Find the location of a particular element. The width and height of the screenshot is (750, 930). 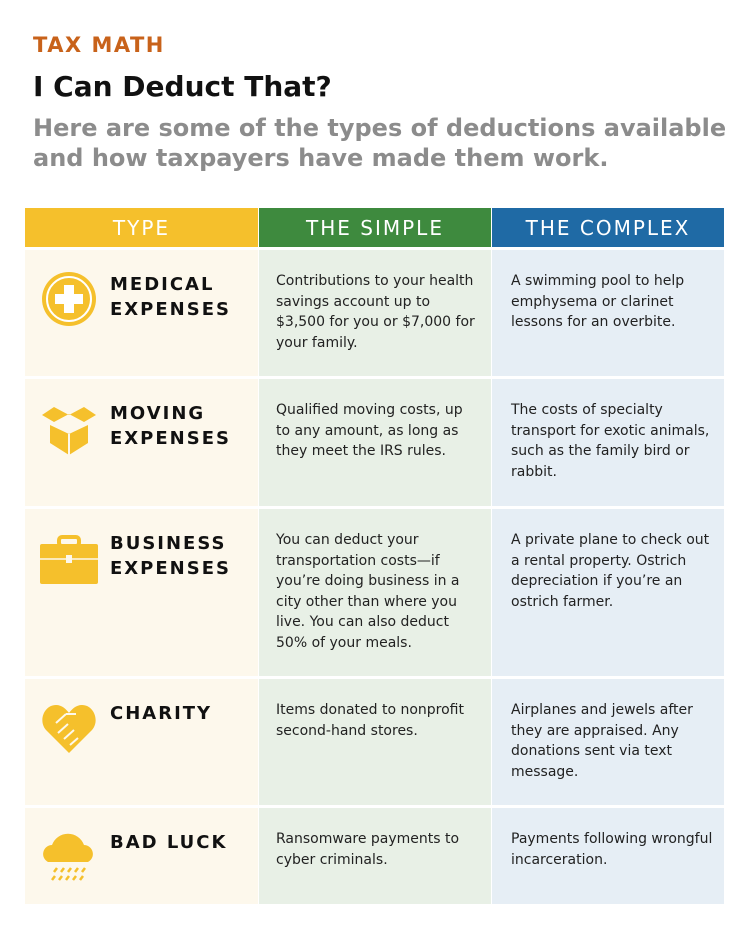

table-header: TYPE THE SIMPLE THE COMPLEX is located at coordinates (374, 227).